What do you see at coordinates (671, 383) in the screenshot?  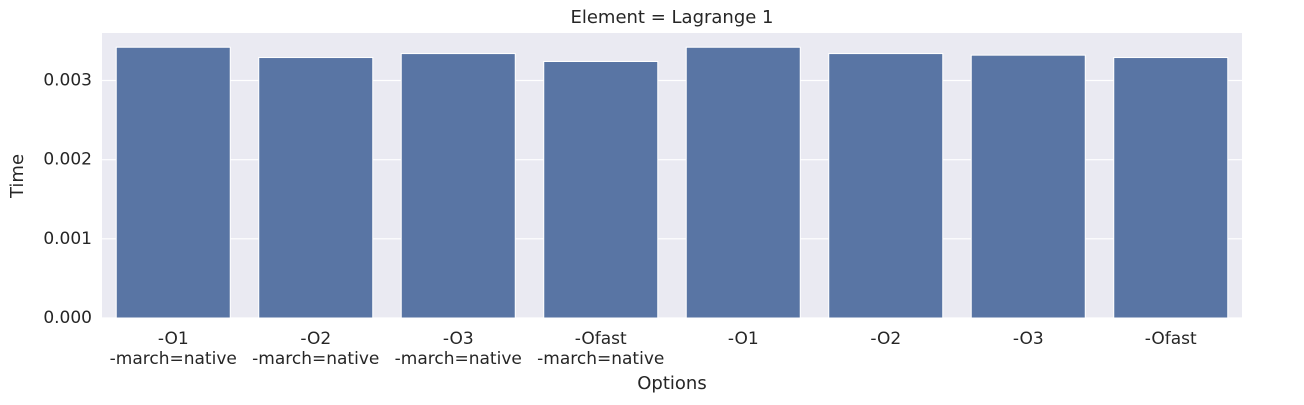 I see `x-axis-label: Options` at bounding box center [671, 383].